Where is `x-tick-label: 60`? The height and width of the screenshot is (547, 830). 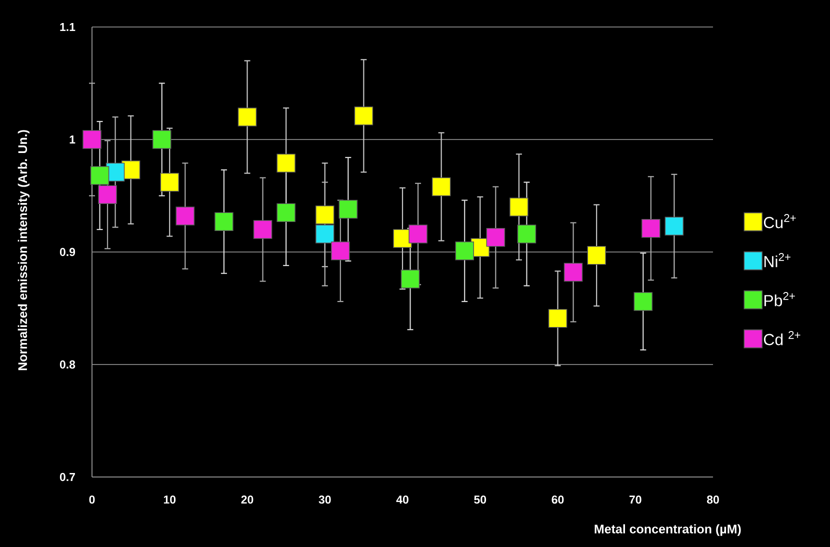 x-tick-label: 60 is located at coordinates (558, 500).